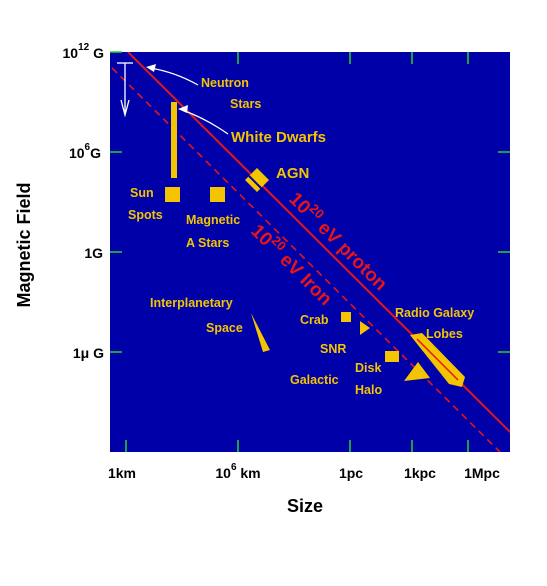  Describe the element at coordinates (85, 151) in the screenshot. I see `y-tick-label-1e6: 106G` at that location.